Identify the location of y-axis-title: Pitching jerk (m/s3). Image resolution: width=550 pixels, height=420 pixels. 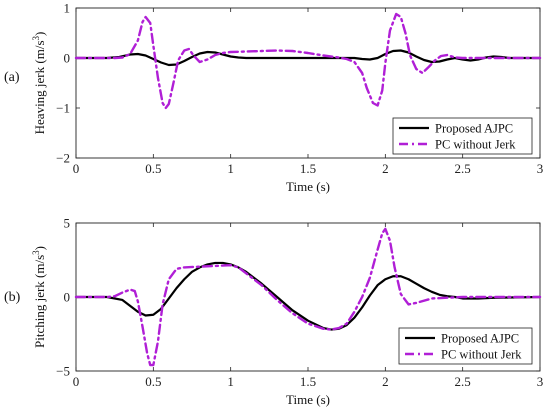
(39, 297).